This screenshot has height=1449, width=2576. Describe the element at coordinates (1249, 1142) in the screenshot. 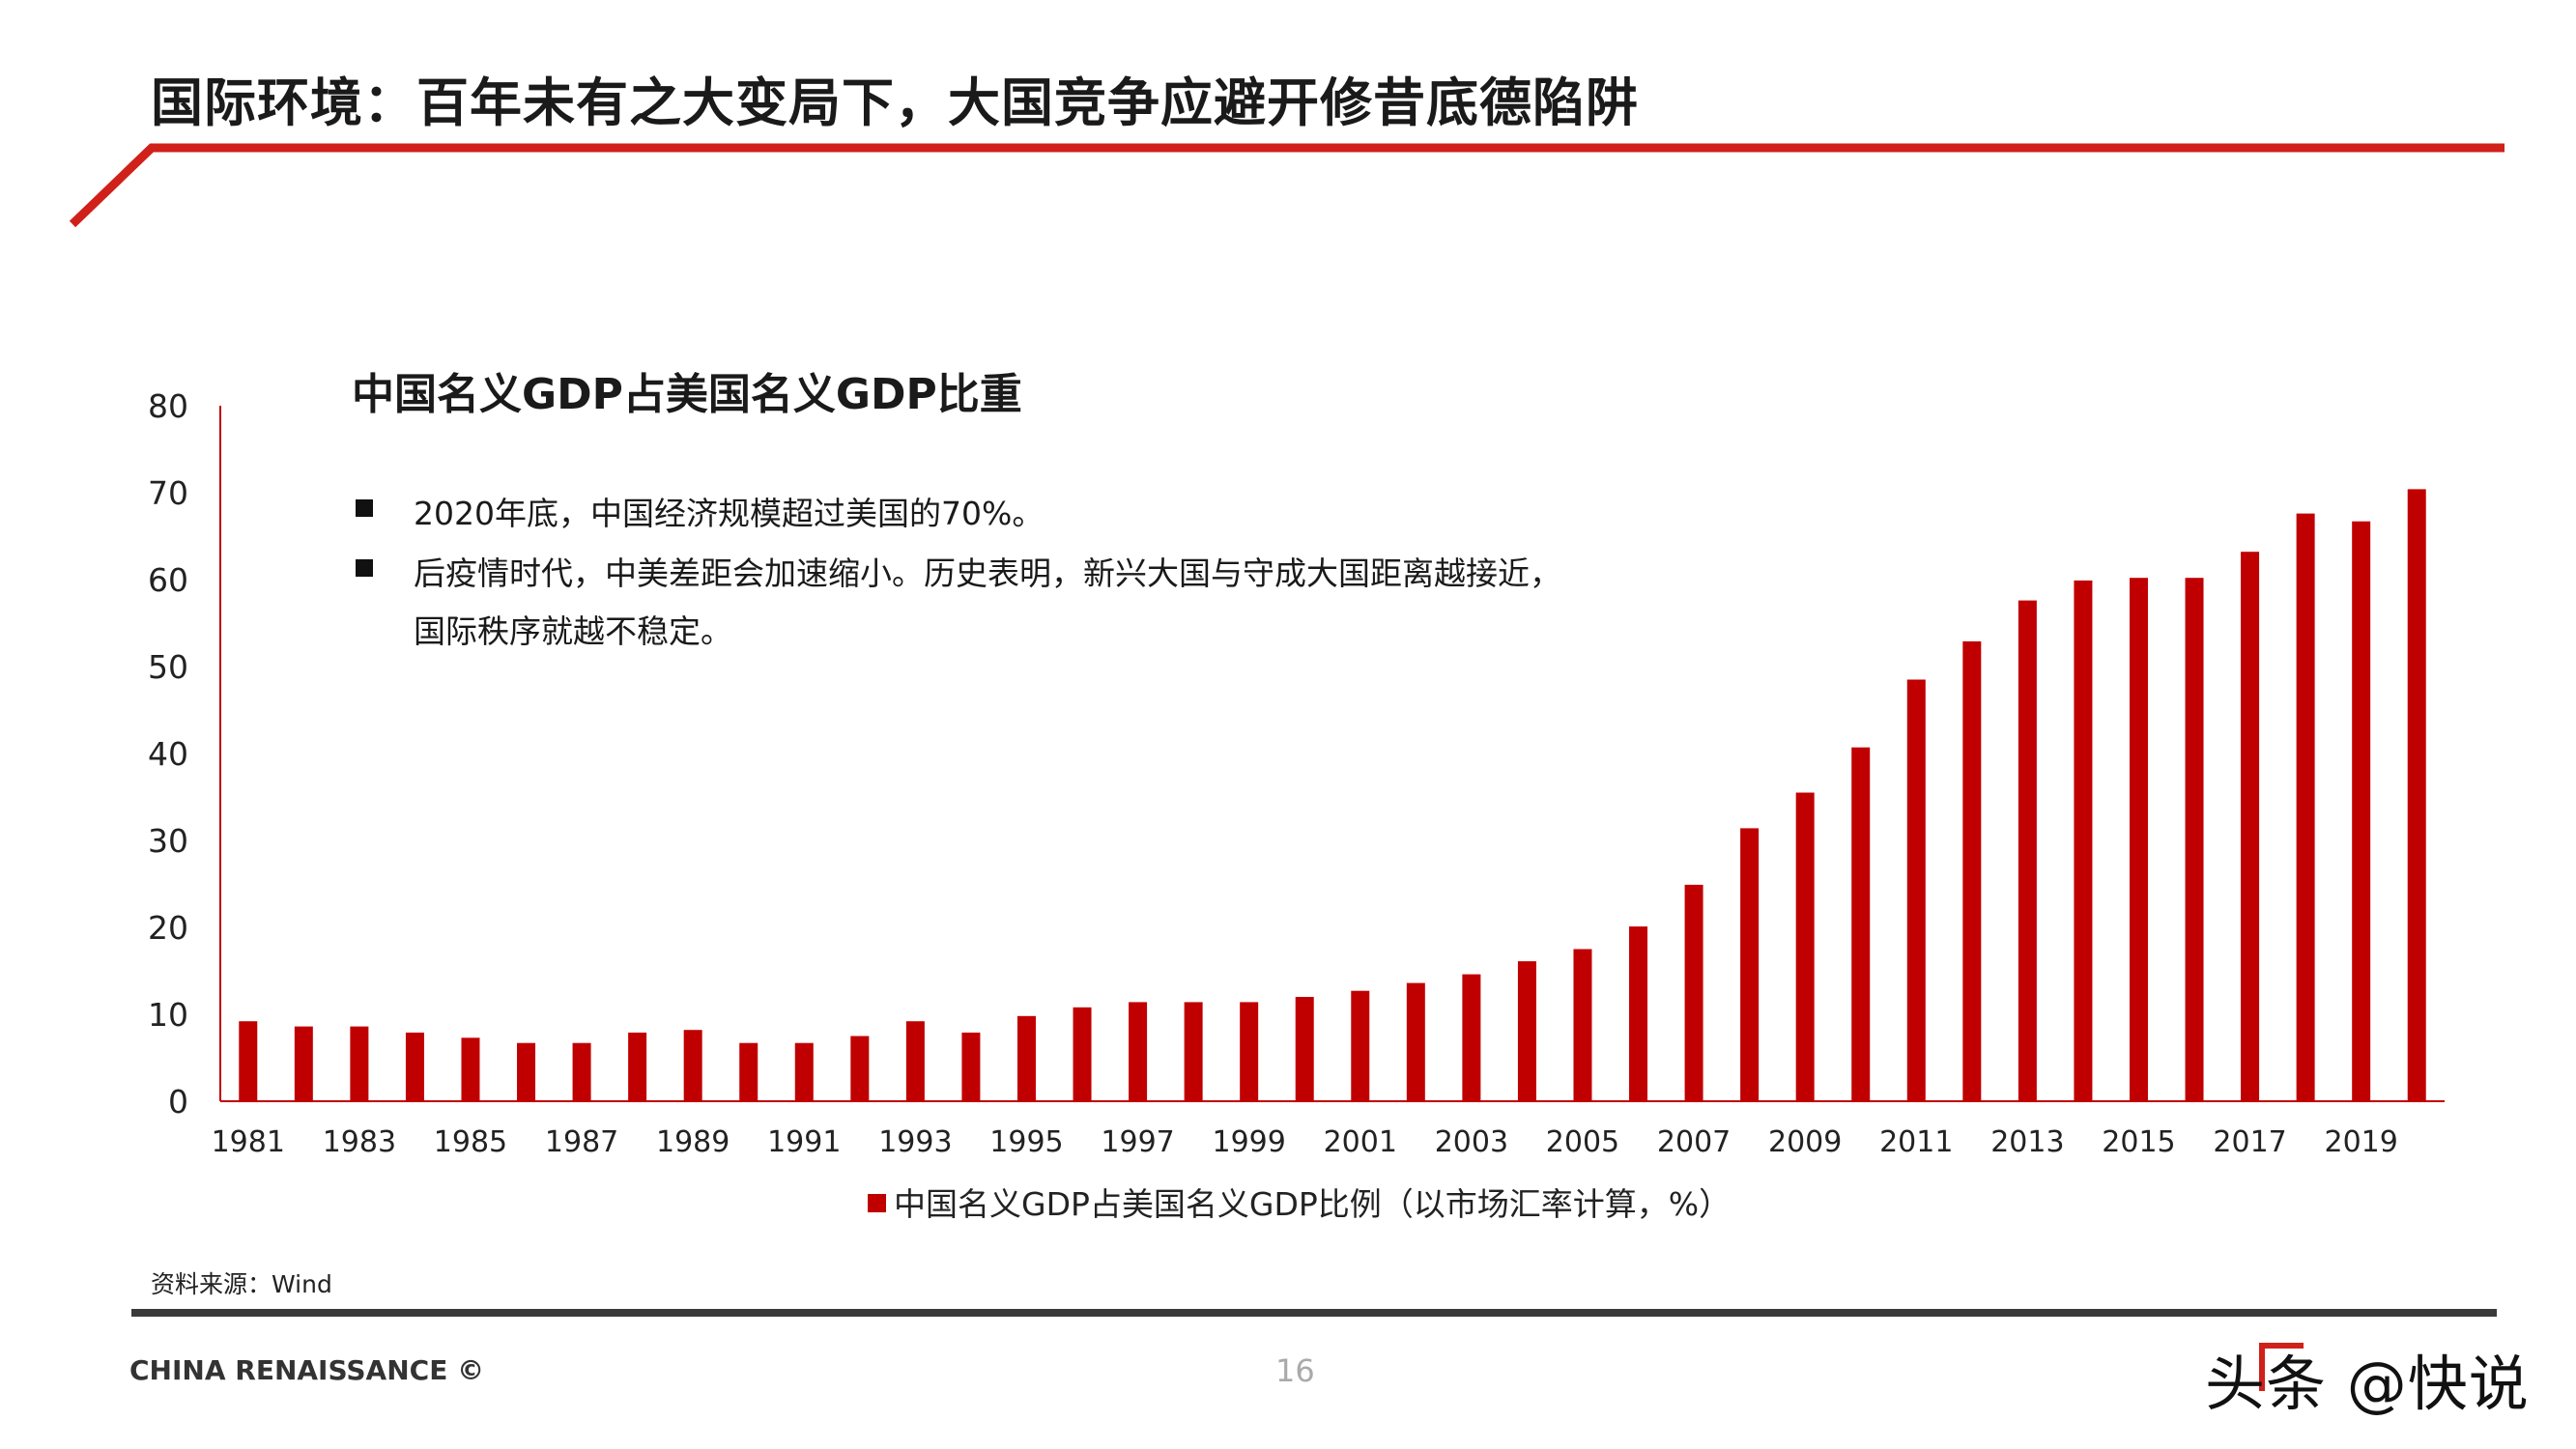

I see `x-tick-label: 1999` at that location.